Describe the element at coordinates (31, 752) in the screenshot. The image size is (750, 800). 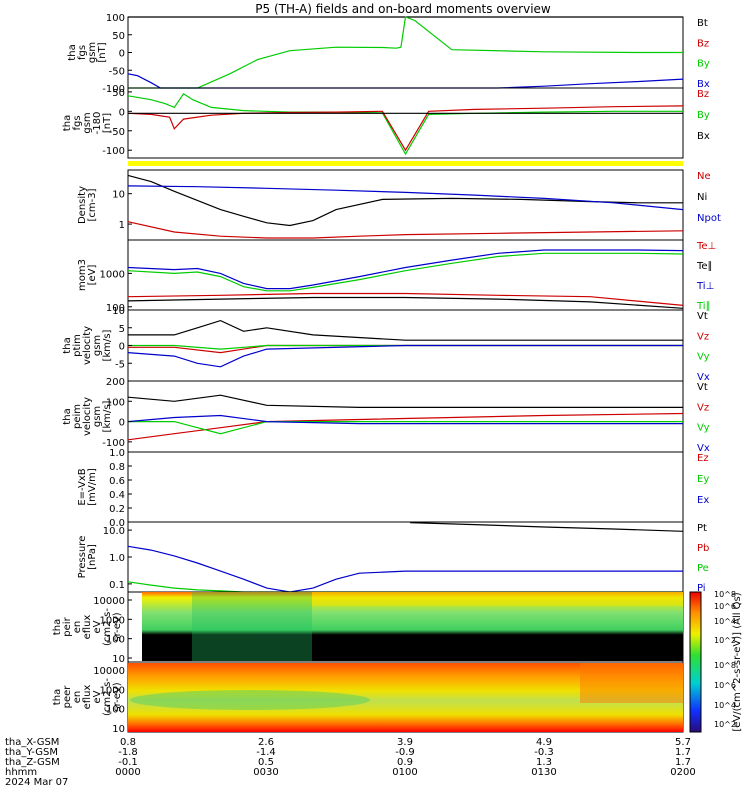
I see `footer-row-label: tha_Y-GSM` at that location.